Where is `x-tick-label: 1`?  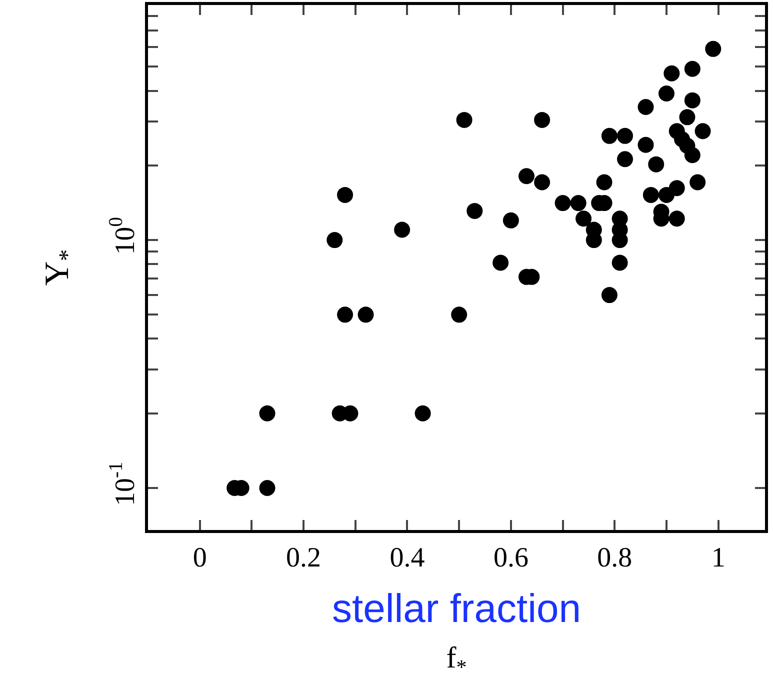 x-tick-label: 1 is located at coordinates (718, 558).